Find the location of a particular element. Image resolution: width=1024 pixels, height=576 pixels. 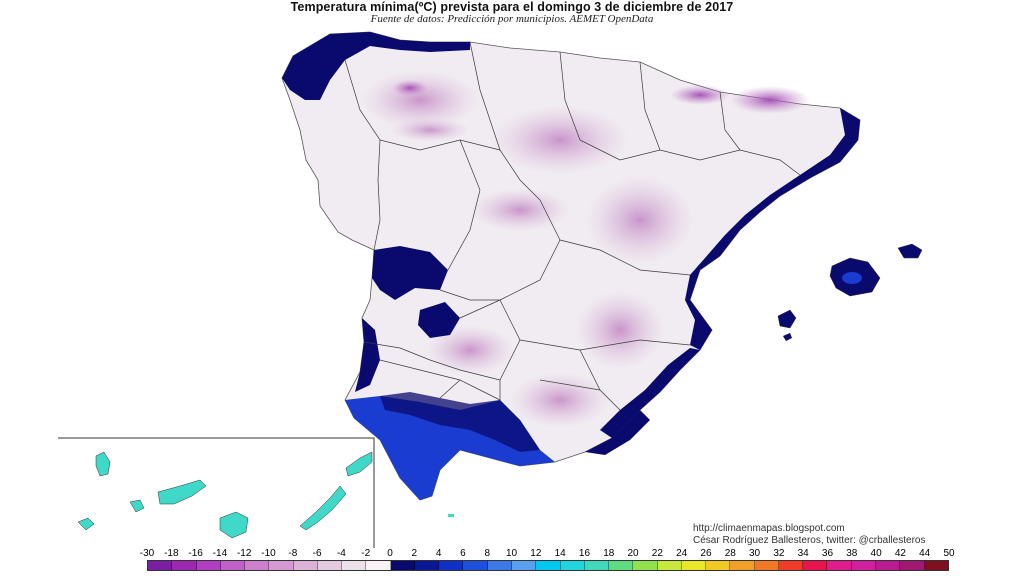

legend-tick-label: 10 is located at coordinates (511, 553).